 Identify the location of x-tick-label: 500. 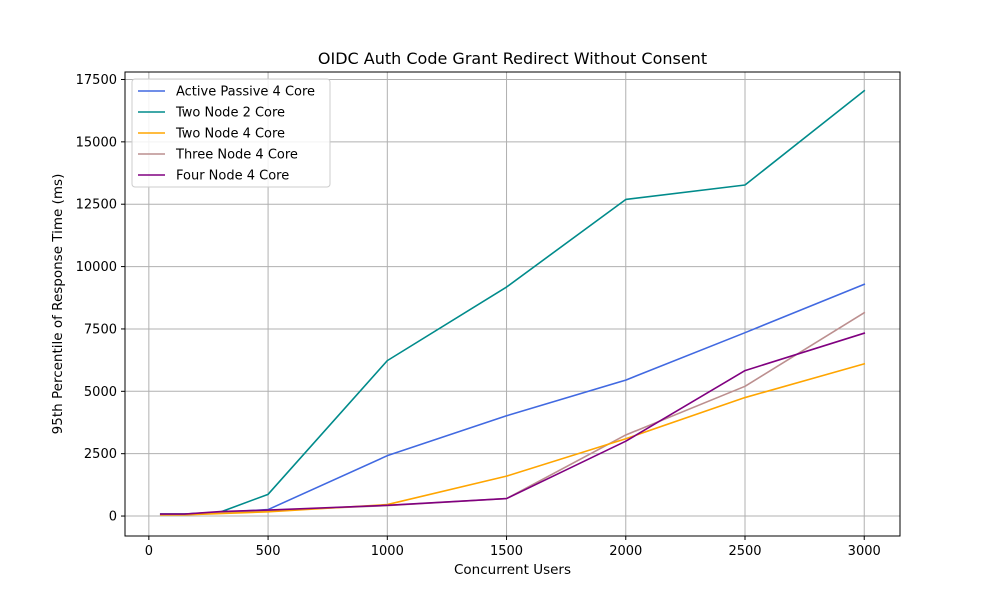
(268, 551).